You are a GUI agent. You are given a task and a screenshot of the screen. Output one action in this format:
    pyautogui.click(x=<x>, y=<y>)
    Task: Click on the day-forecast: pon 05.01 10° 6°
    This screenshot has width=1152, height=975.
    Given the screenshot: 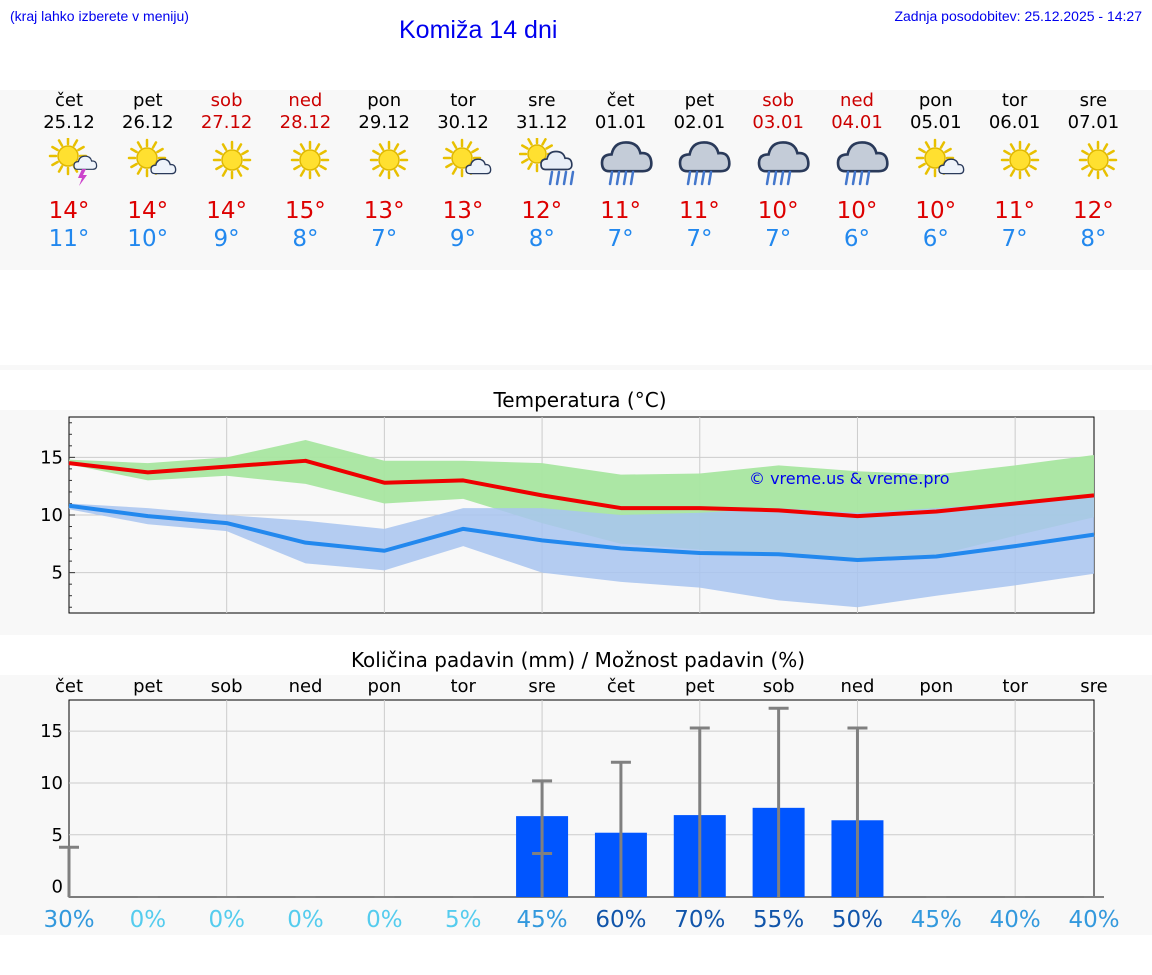 What is the action you would take?
    pyautogui.click(x=936, y=171)
    